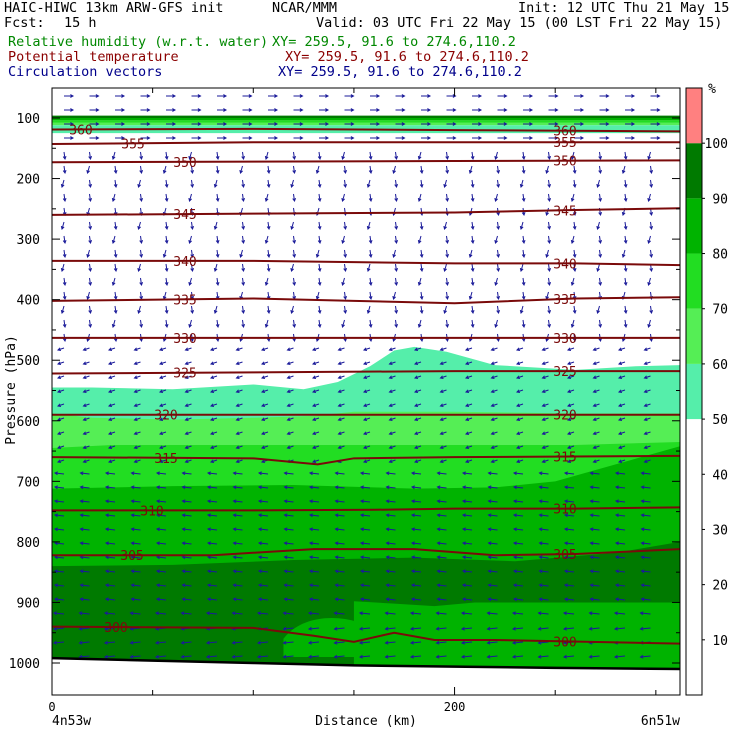  Describe the element at coordinates (28, 422) in the screenshot. I see `y-tick-label: 600` at that location.